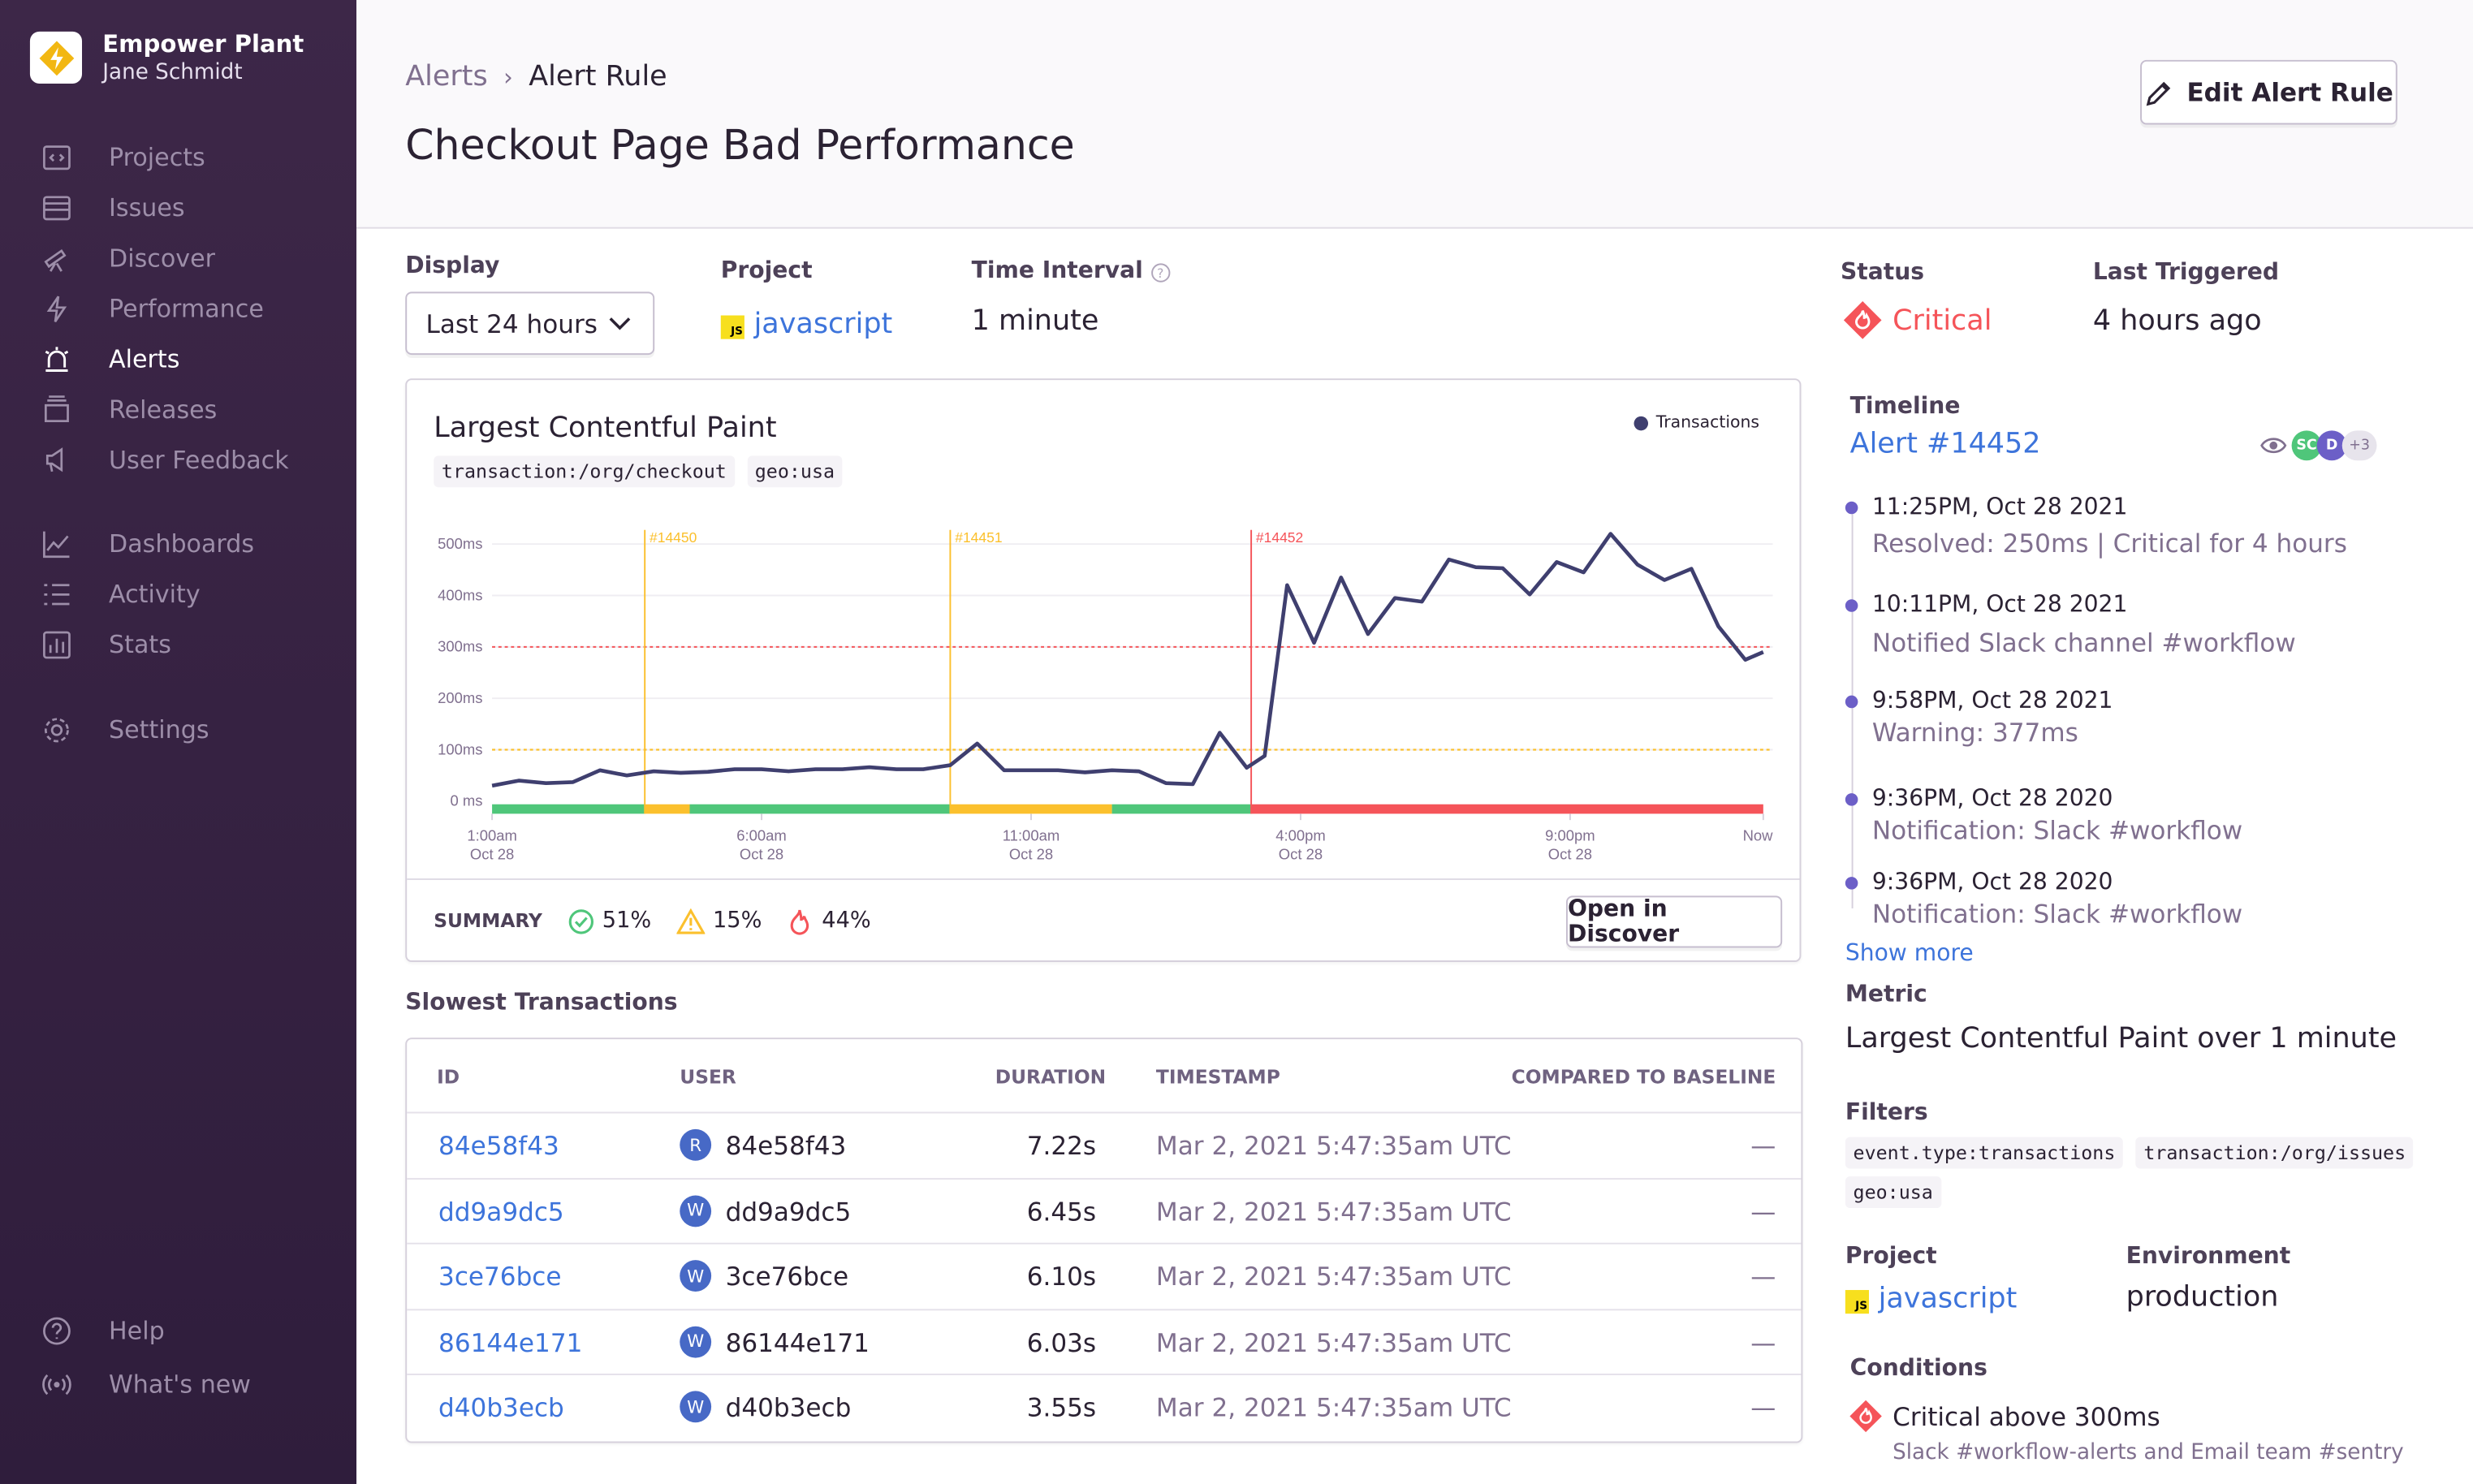 This screenshot has height=1484, width=2473. I want to click on column-header-id: ID, so click(449, 1077).